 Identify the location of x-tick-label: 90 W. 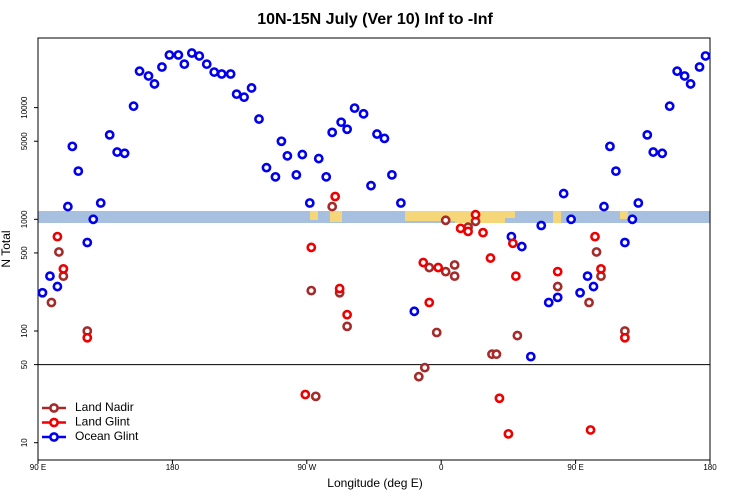
(306, 467).